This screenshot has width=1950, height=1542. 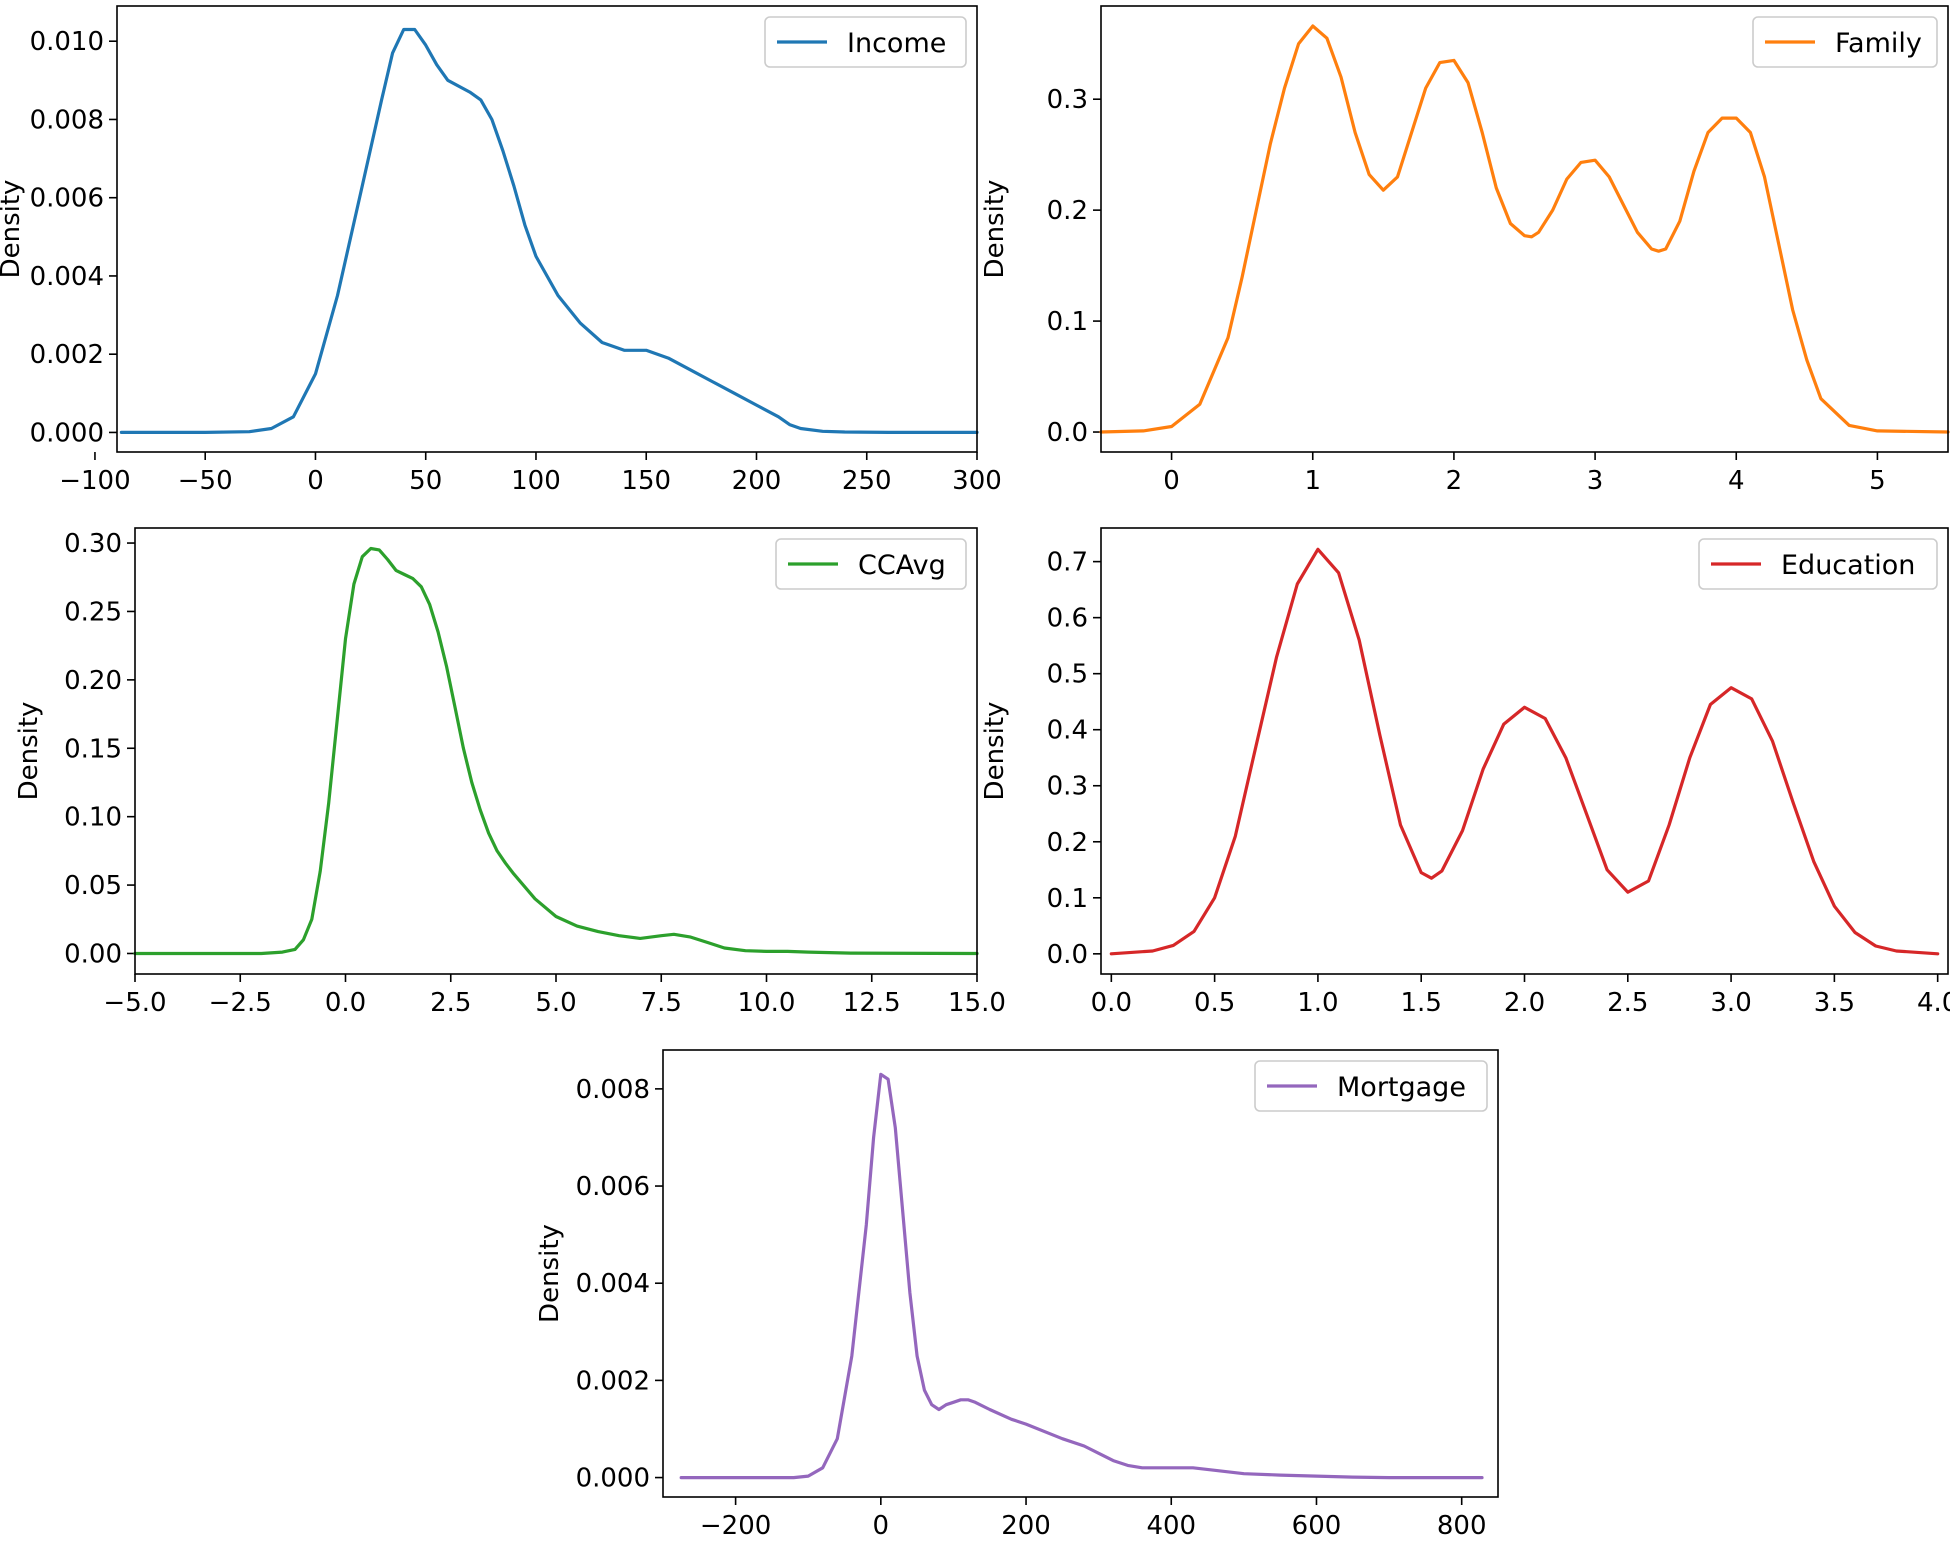 I want to click on y-tick-label: 0.4, so click(x=1067, y=731).